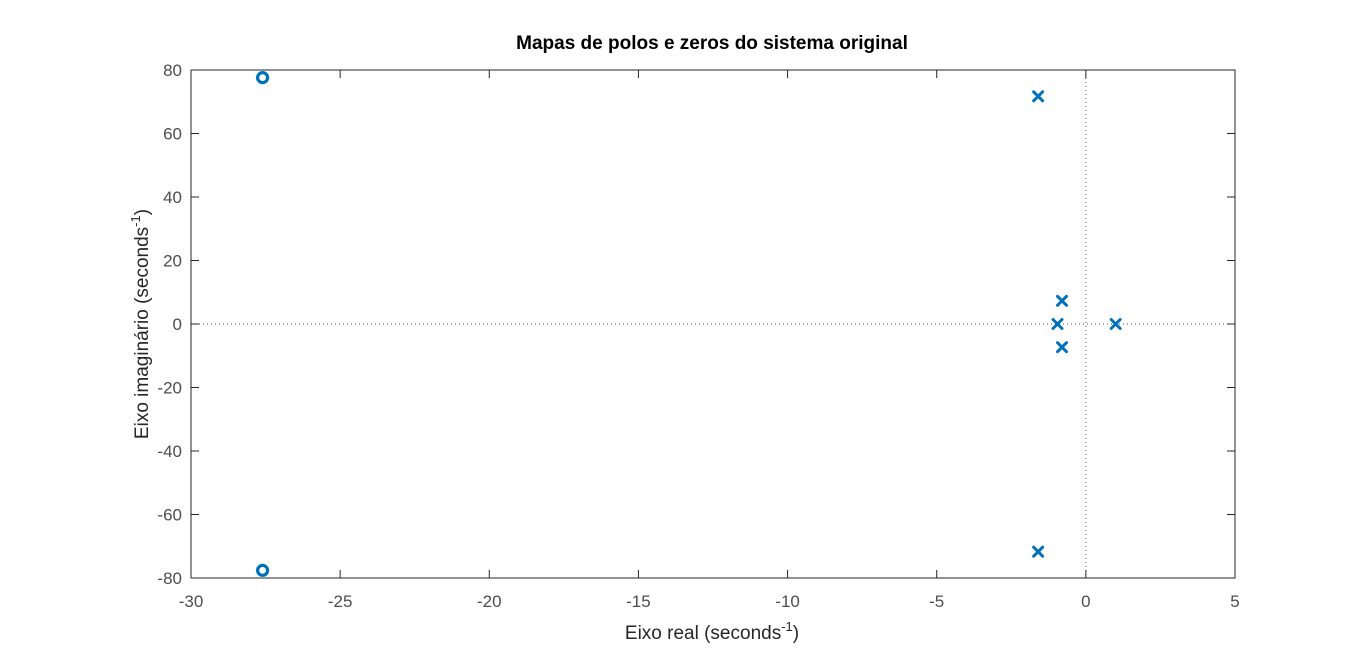  I want to click on x-tick-label: -10, so click(787, 601).